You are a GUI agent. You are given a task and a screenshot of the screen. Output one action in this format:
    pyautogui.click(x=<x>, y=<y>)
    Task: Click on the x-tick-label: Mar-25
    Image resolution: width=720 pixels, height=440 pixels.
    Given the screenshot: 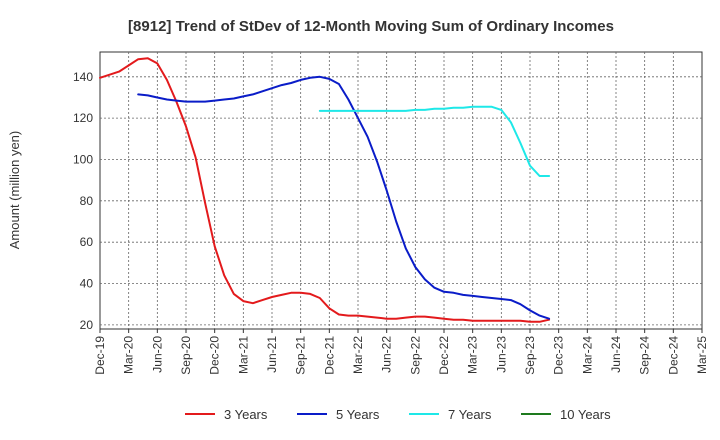 What is the action you would take?
    pyautogui.click(x=702, y=355)
    